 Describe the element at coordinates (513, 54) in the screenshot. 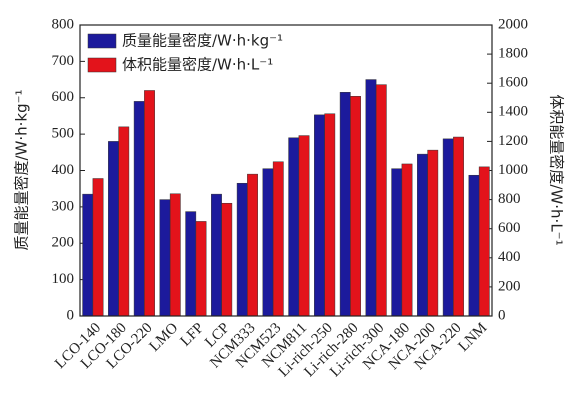

I see `y2-tick-label: 1800` at that location.